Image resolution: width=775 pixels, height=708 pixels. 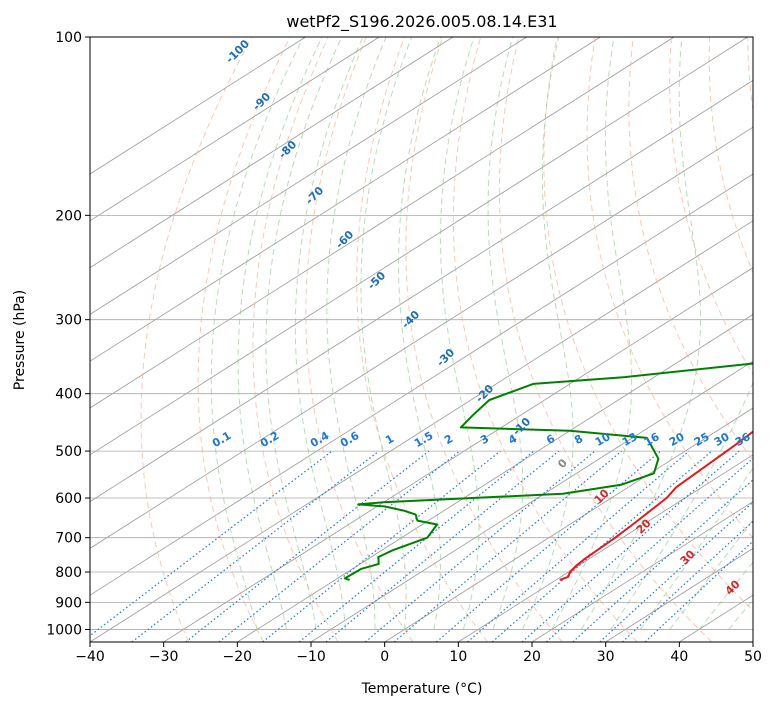 I want to click on x-tick-label: −20, so click(x=238, y=657).